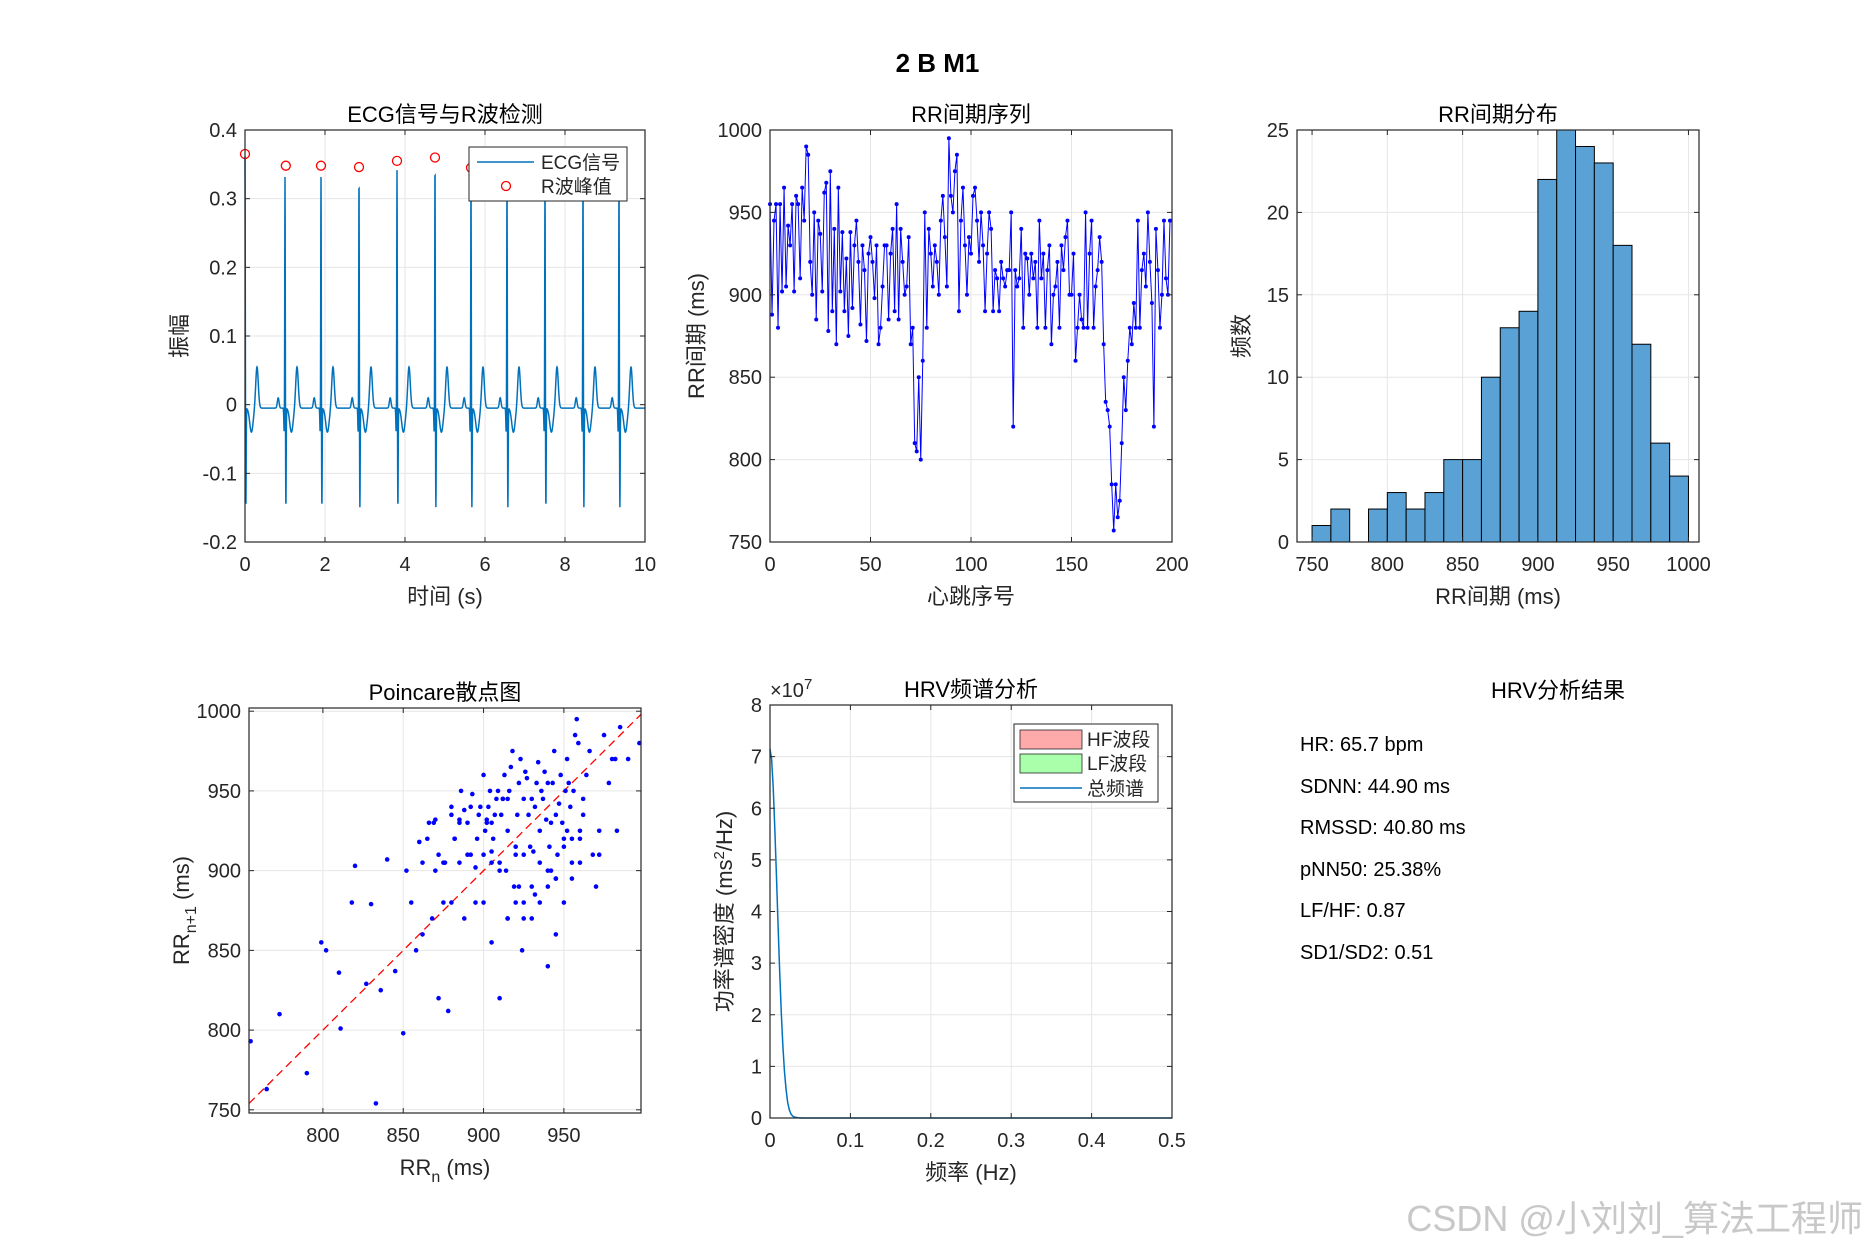 The image size is (1875, 1250). What do you see at coordinates (745, 461) in the screenshot?
I see `rr_series-ytick-label: 800` at bounding box center [745, 461].